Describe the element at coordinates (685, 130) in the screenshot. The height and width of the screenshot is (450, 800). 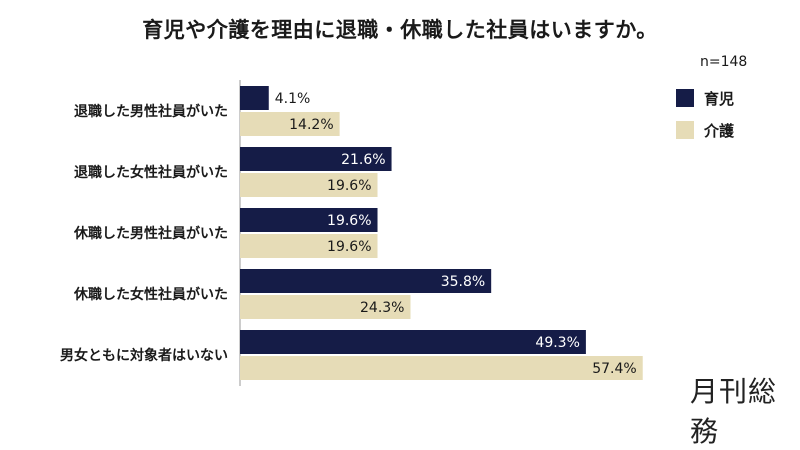
I see `legend-swatch-nursing-care` at that location.